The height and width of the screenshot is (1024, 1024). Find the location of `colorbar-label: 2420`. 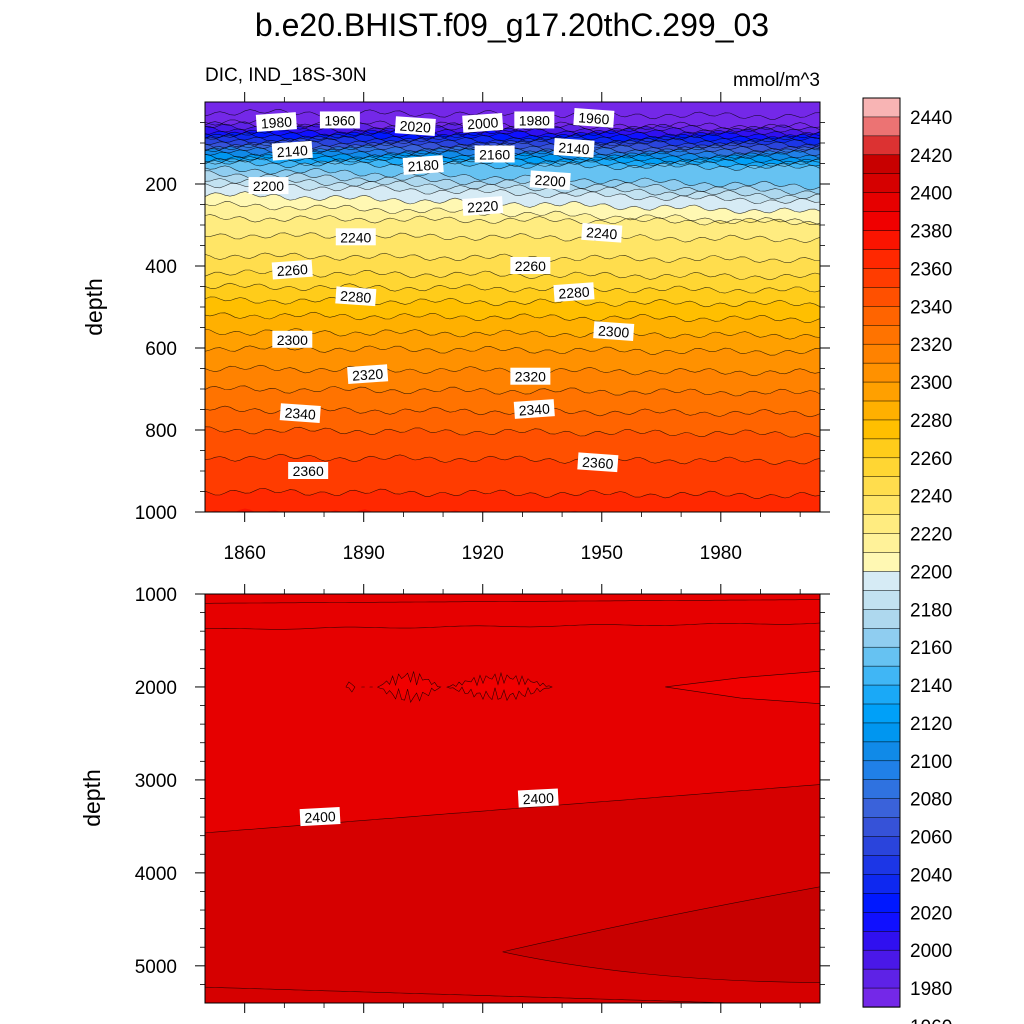

colorbar-label: 2420 is located at coordinates (931, 156).